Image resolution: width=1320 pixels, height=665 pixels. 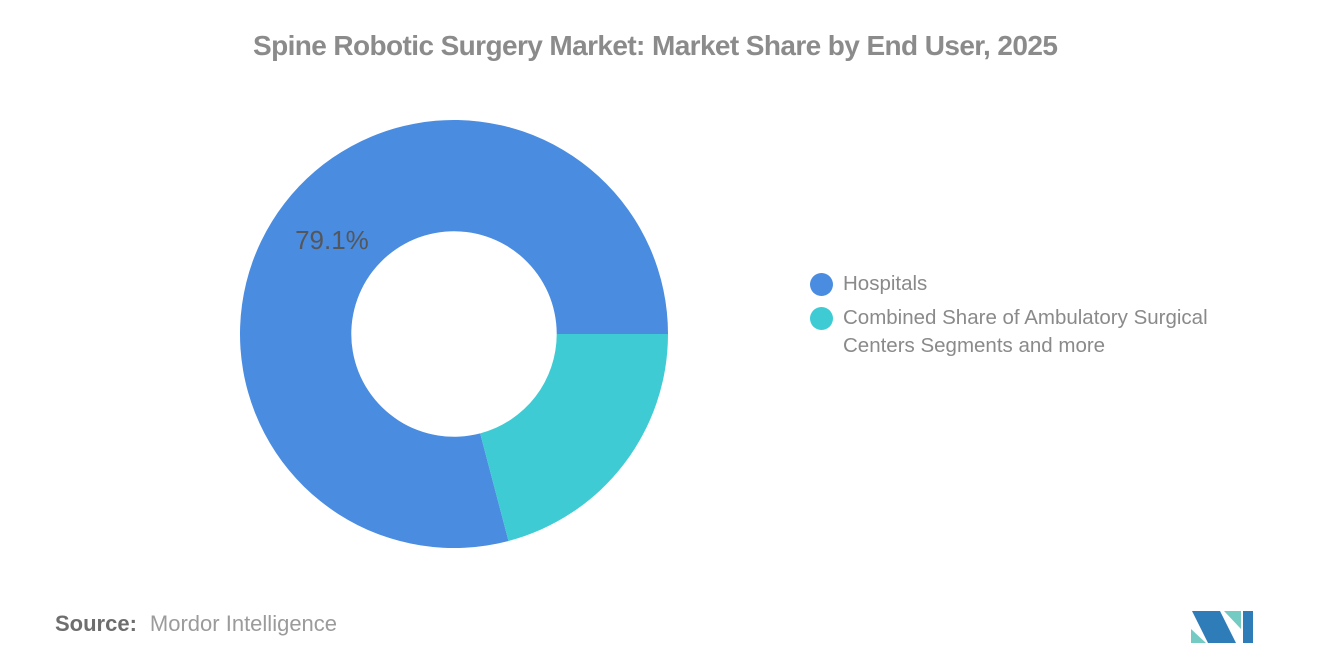 What do you see at coordinates (1214, 627) in the screenshot?
I see `logo-diagonal-band` at bounding box center [1214, 627].